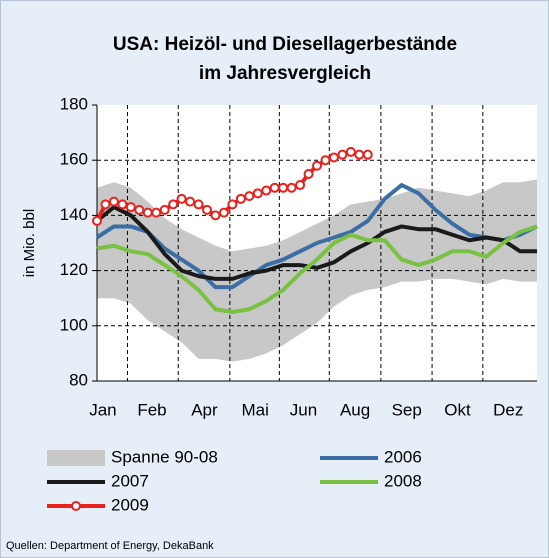 The width and height of the screenshot is (549, 558). Describe the element at coordinates (407, 409) in the screenshot. I see `x-tick-label: Sep` at that location.